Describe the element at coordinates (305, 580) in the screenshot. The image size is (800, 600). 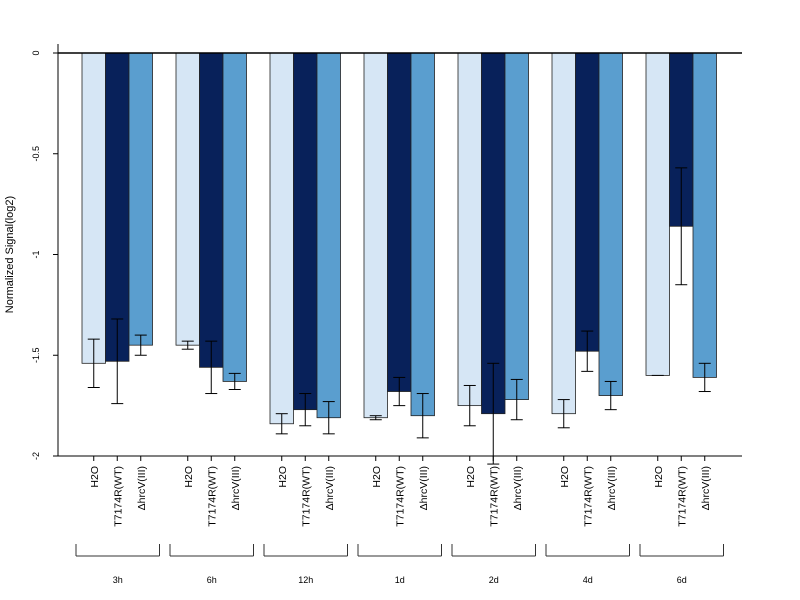
I see `group-label: 12h` at that location.